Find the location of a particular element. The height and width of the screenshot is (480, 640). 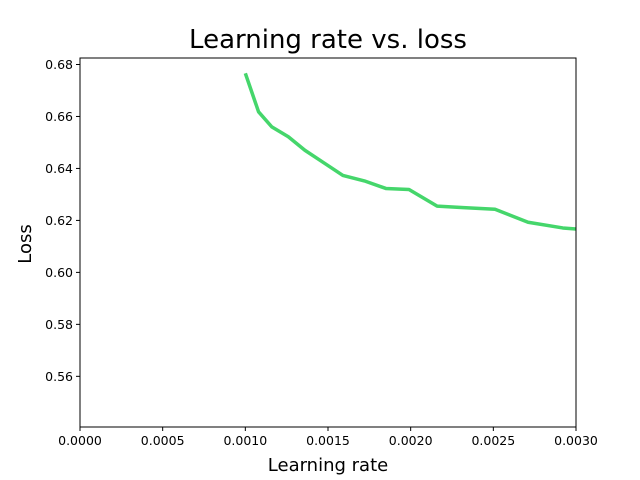

x-tick-label: 0.0005 is located at coordinates (163, 440).